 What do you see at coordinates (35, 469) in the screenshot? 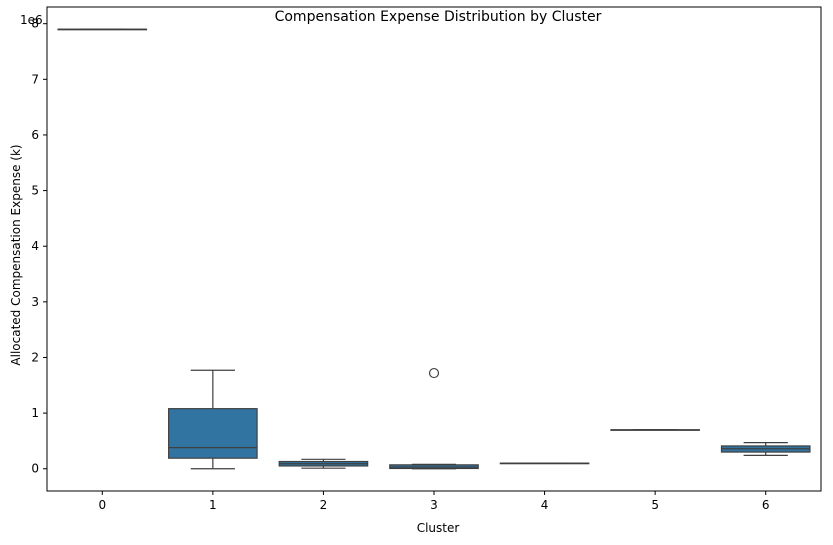
I see `y-tick-label: 0` at bounding box center [35, 469].